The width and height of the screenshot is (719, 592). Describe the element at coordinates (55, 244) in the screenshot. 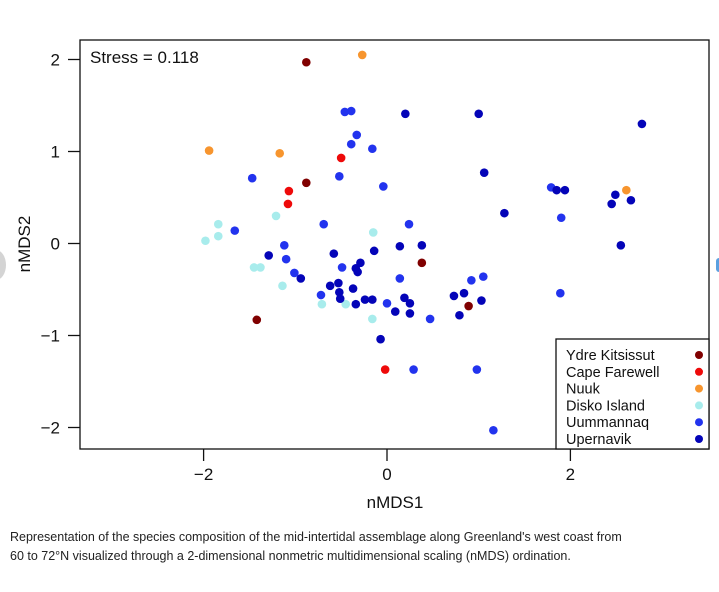

I see `y-tick-label: 0` at that location.